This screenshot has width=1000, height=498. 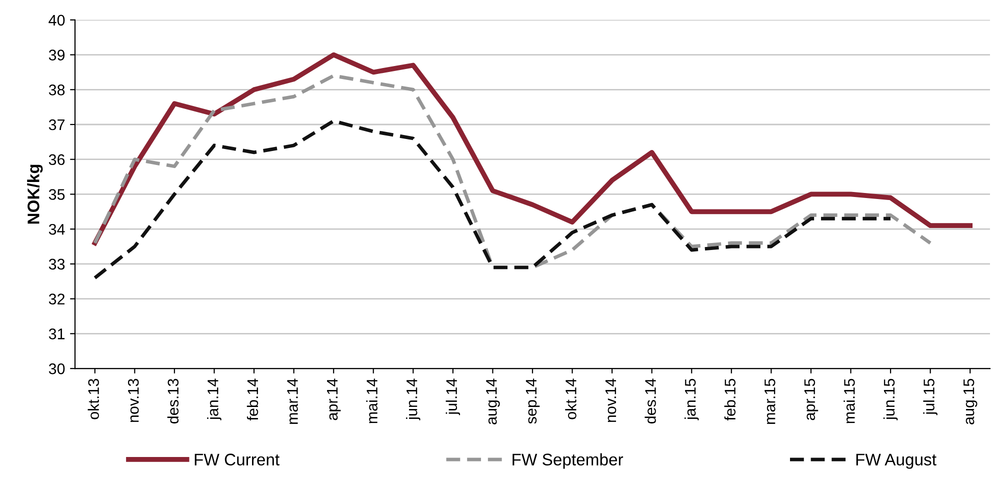 I want to click on x-tick-label: apr.14, so click(x=334, y=399).